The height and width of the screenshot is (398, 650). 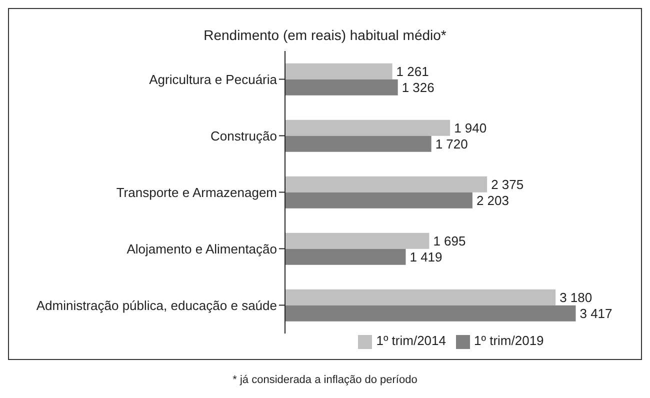 What do you see at coordinates (201, 248) in the screenshot?
I see `y-tick-label: Alojamento e Alimentação` at bounding box center [201, 248].